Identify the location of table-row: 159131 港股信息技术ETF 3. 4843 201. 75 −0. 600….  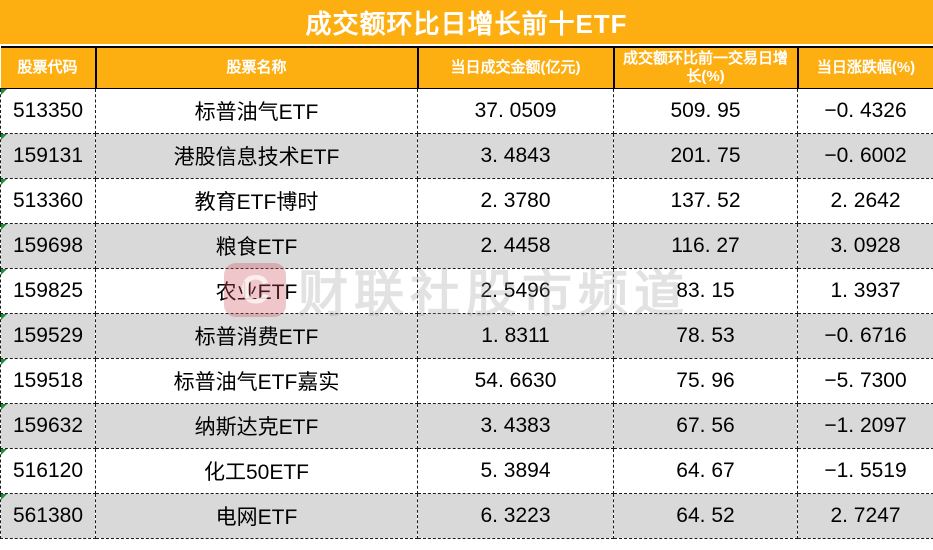
(466, 155).